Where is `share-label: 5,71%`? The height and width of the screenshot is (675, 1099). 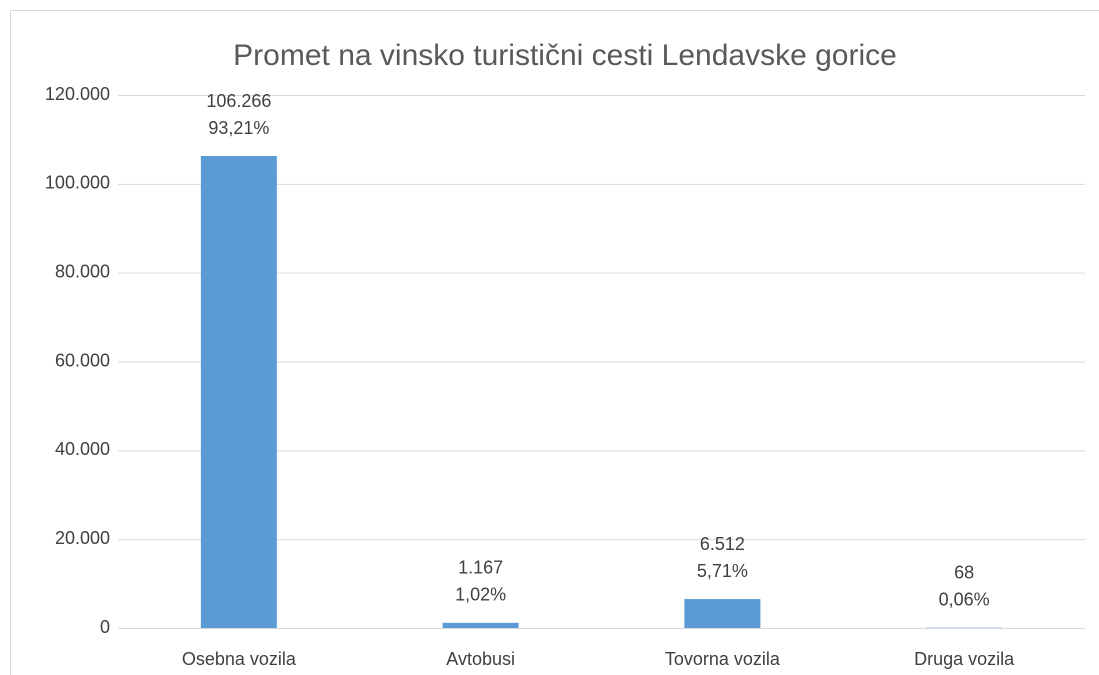
share-label: 5,71% is located at coordinates (722, 571).